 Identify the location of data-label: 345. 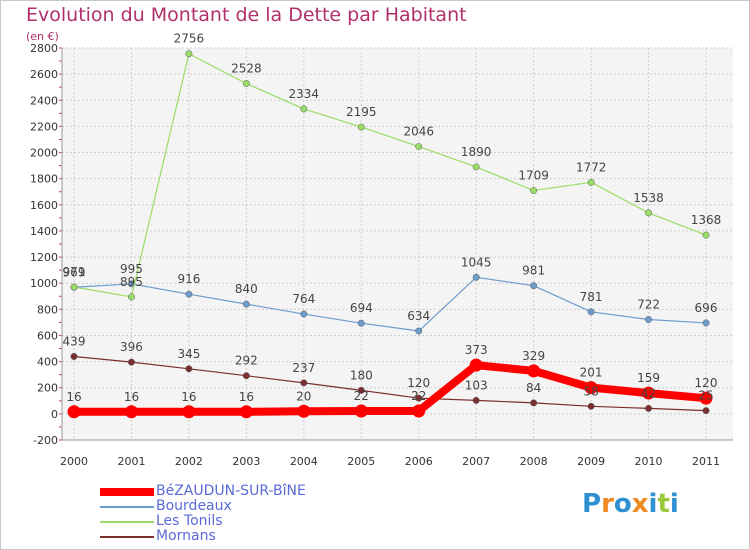
(188, 354).